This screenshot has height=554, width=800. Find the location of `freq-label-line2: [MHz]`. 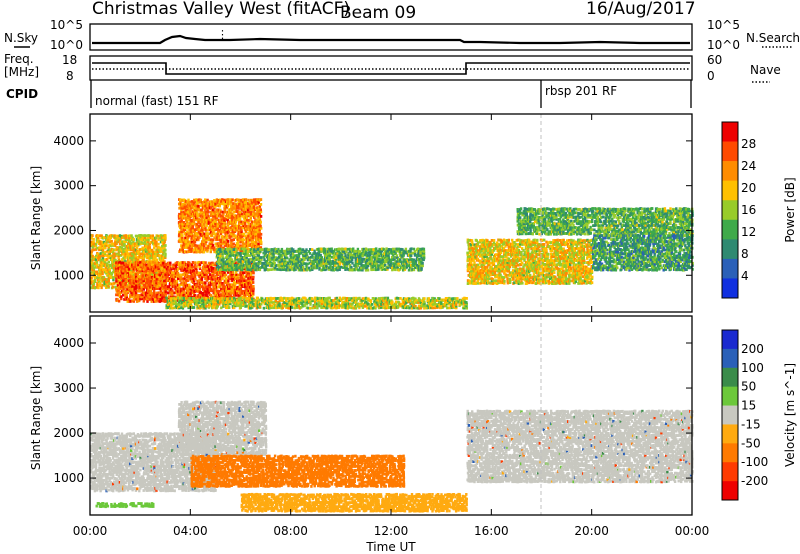

freq-label-line2: [MHz] is located at coordinates (21, 72).